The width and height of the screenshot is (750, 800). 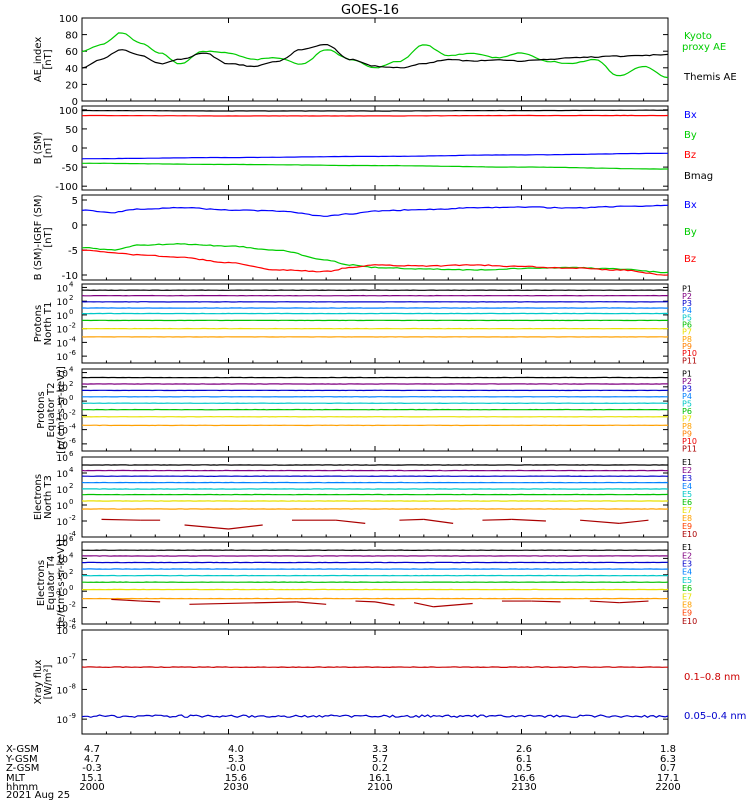 What do you see at coordinates (687, 433) in the screenshot?
I see `legend-item: P9` at bounding box center [687, 433].